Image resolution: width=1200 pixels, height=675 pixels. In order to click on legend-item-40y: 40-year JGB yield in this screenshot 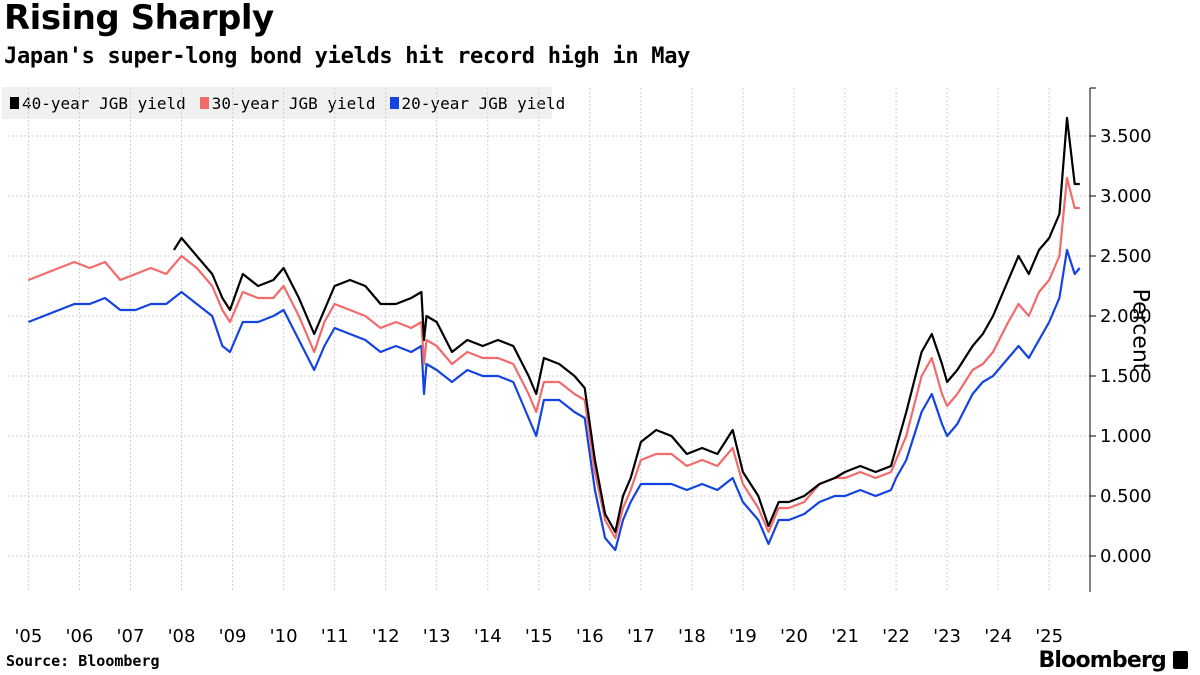, I will do `click(98, 103)`.